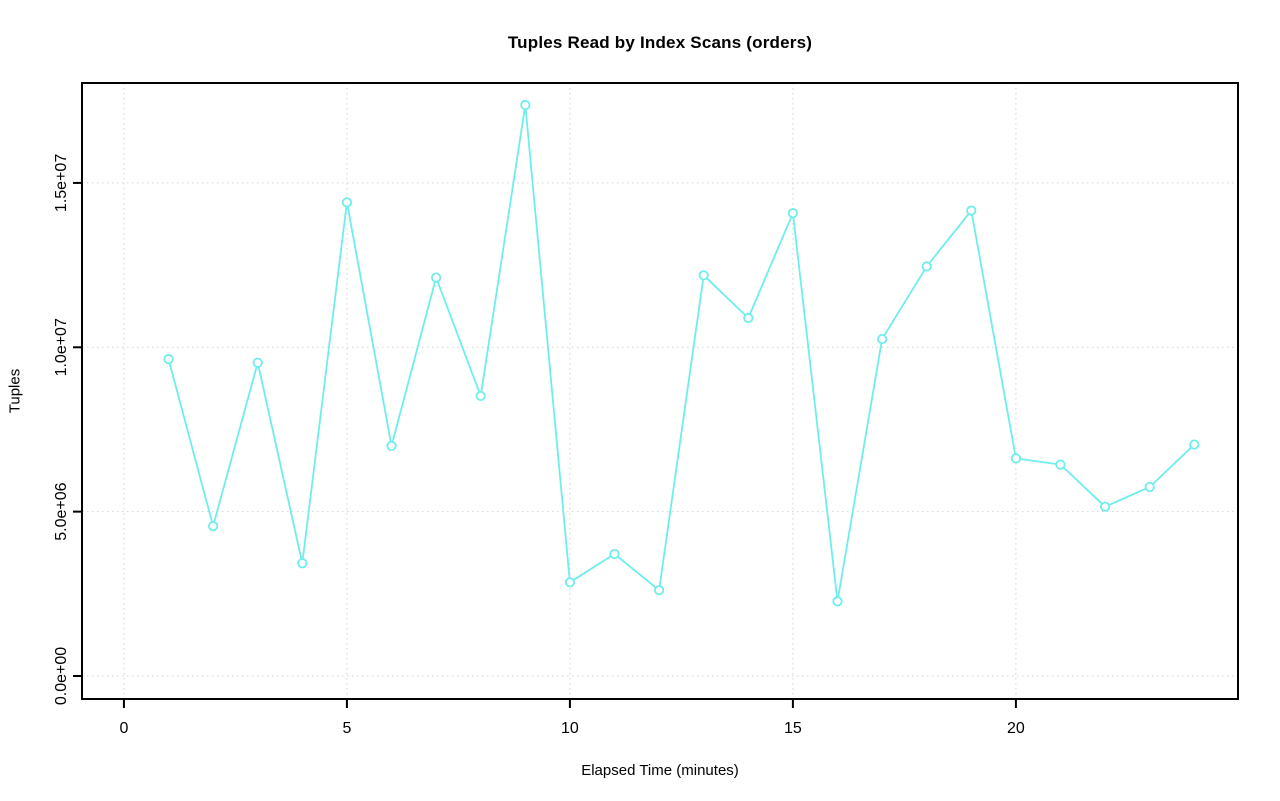 This screenshot has width=1280, height=801. Describe the element at coordinates (346, 728) in the screenshot. I see `x-tick-label: 5` at that location.